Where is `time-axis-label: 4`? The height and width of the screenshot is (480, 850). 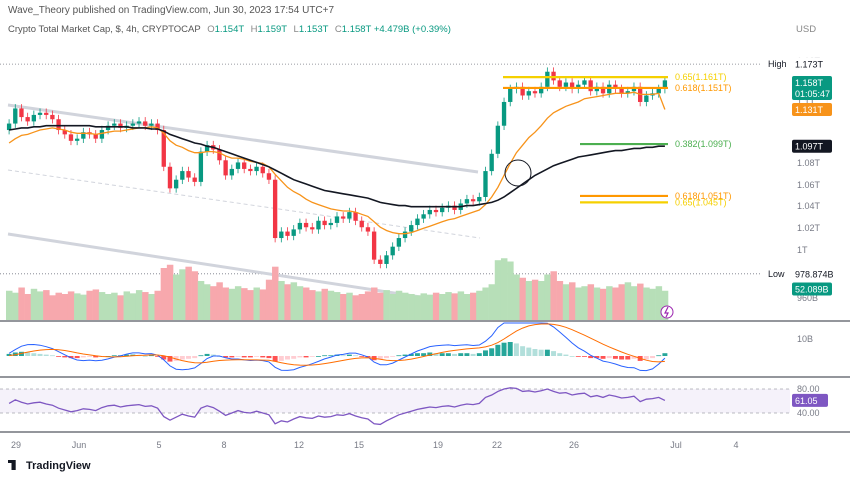 time-axis-label: 4 is located at coordinates (735, 445).